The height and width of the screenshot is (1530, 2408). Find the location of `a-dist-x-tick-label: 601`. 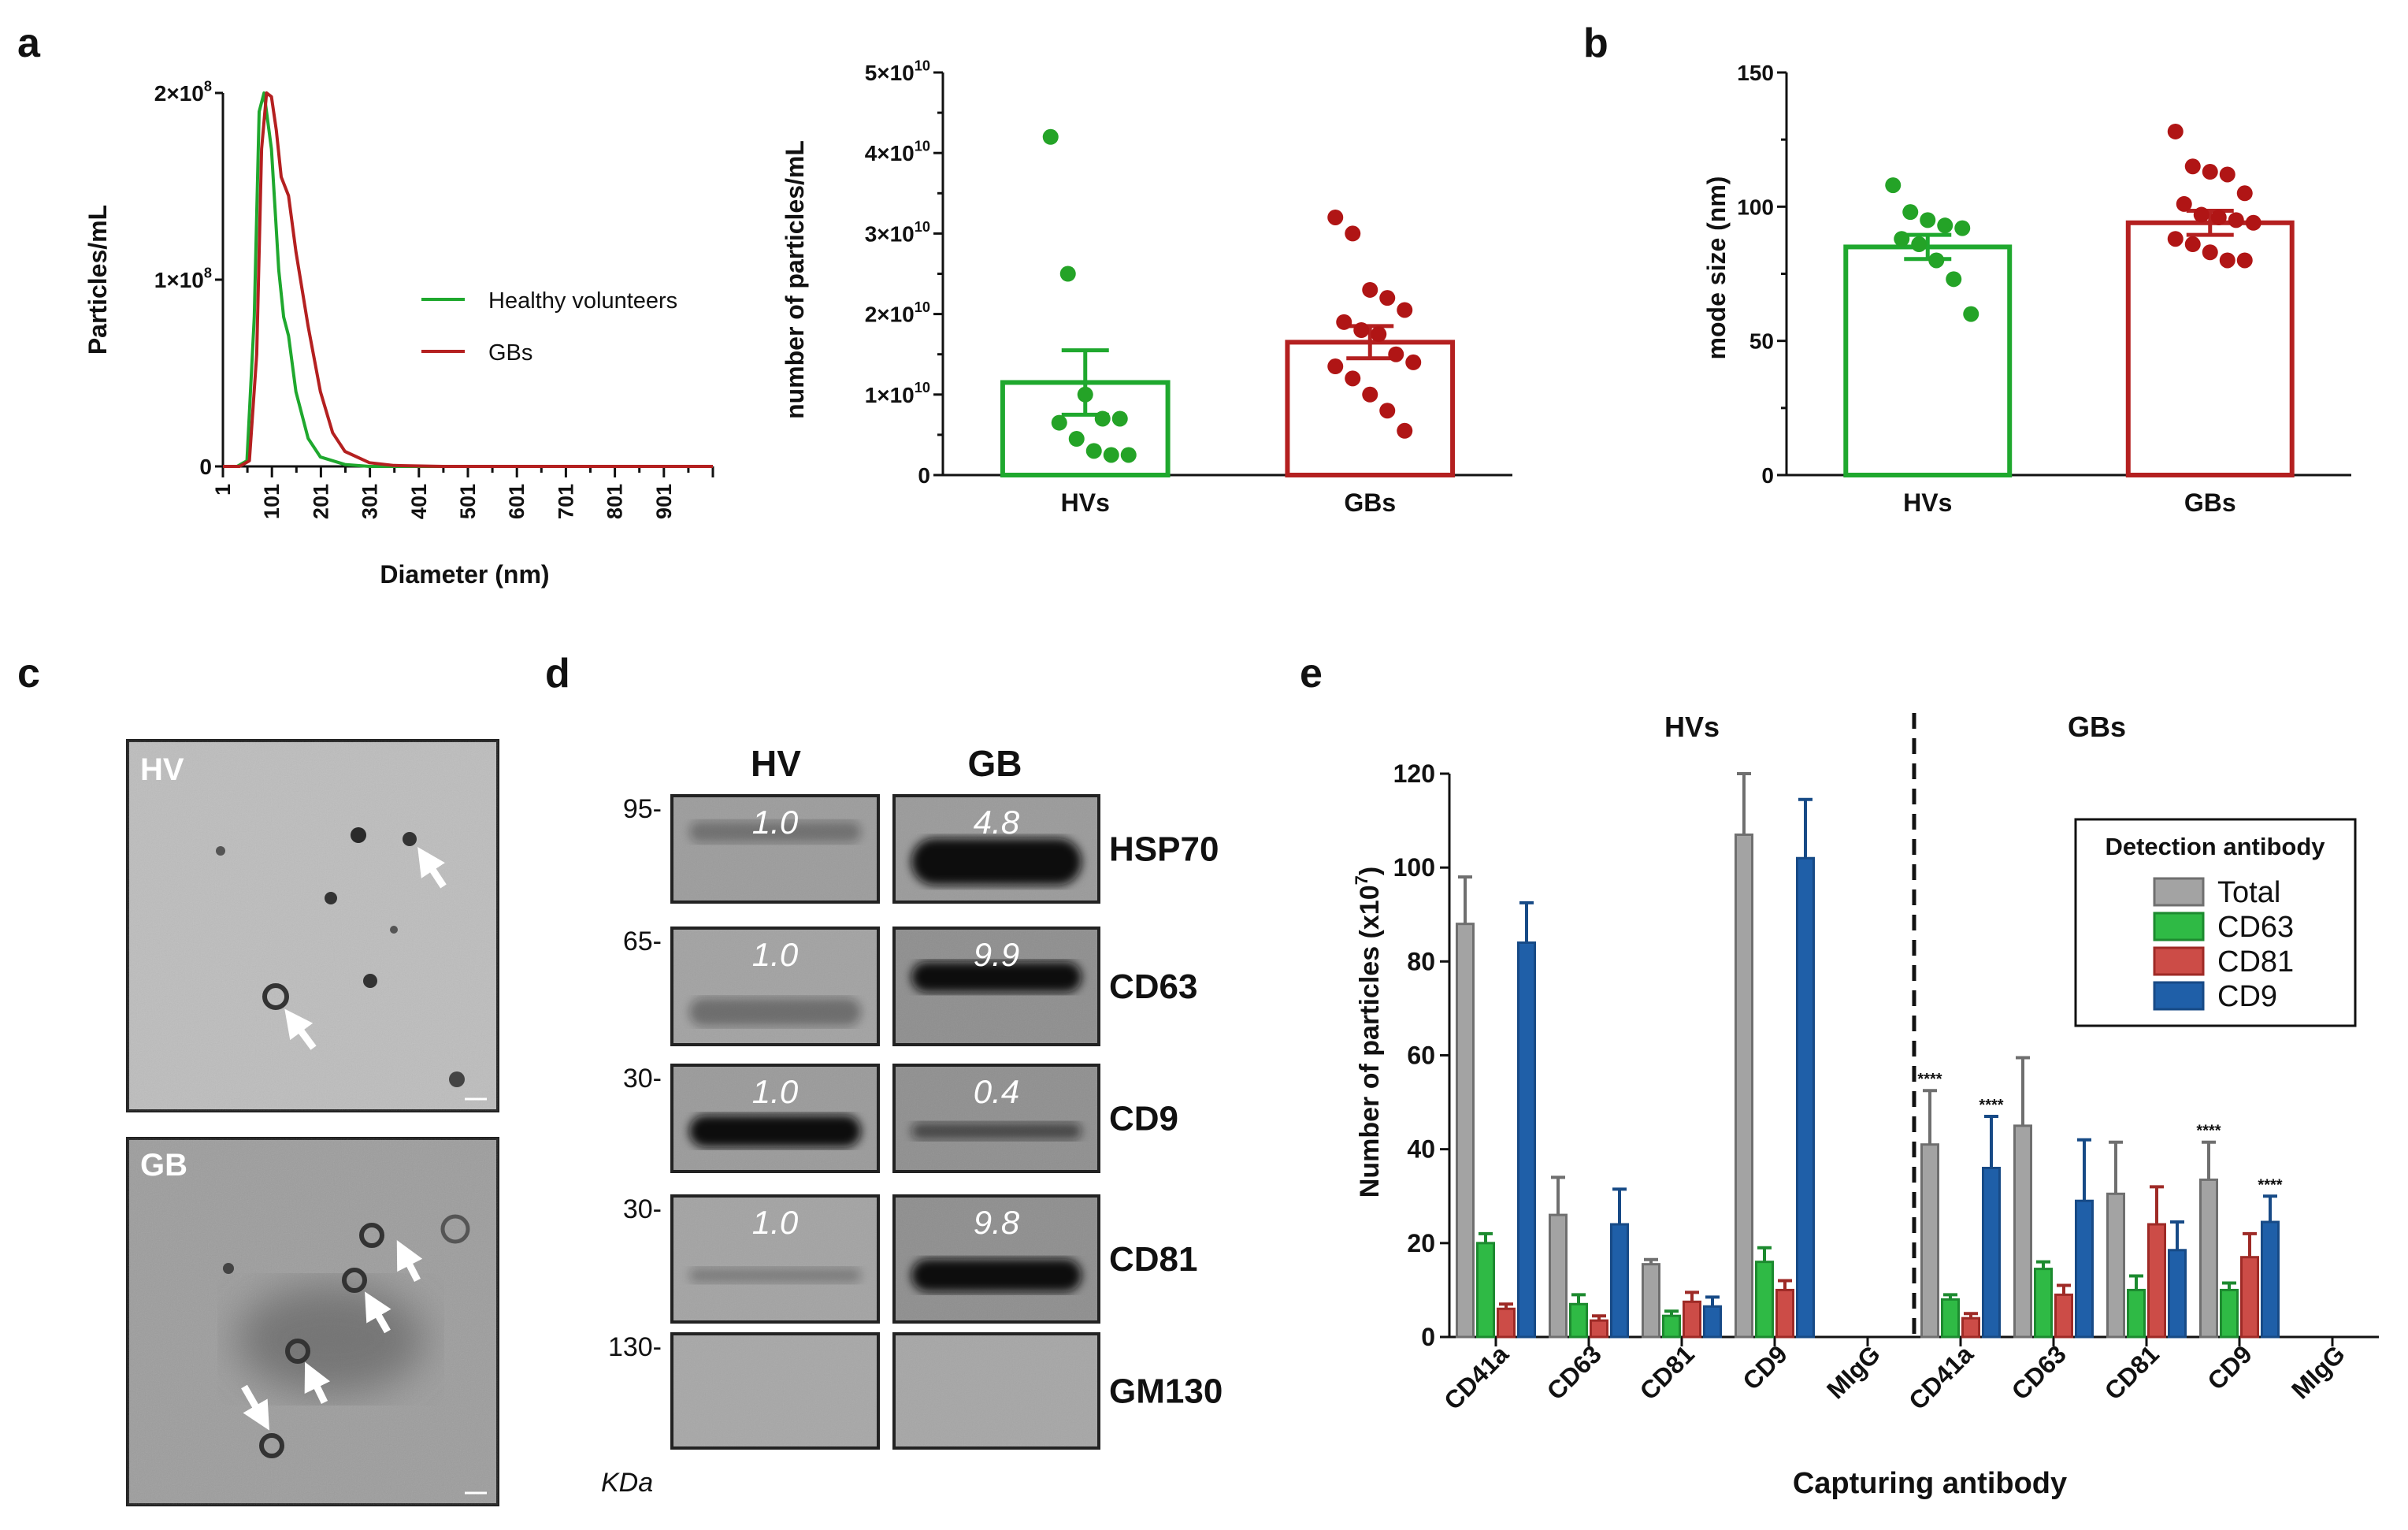

a-dist-x-tick-label: 601 is located at coordinates (517, 501).